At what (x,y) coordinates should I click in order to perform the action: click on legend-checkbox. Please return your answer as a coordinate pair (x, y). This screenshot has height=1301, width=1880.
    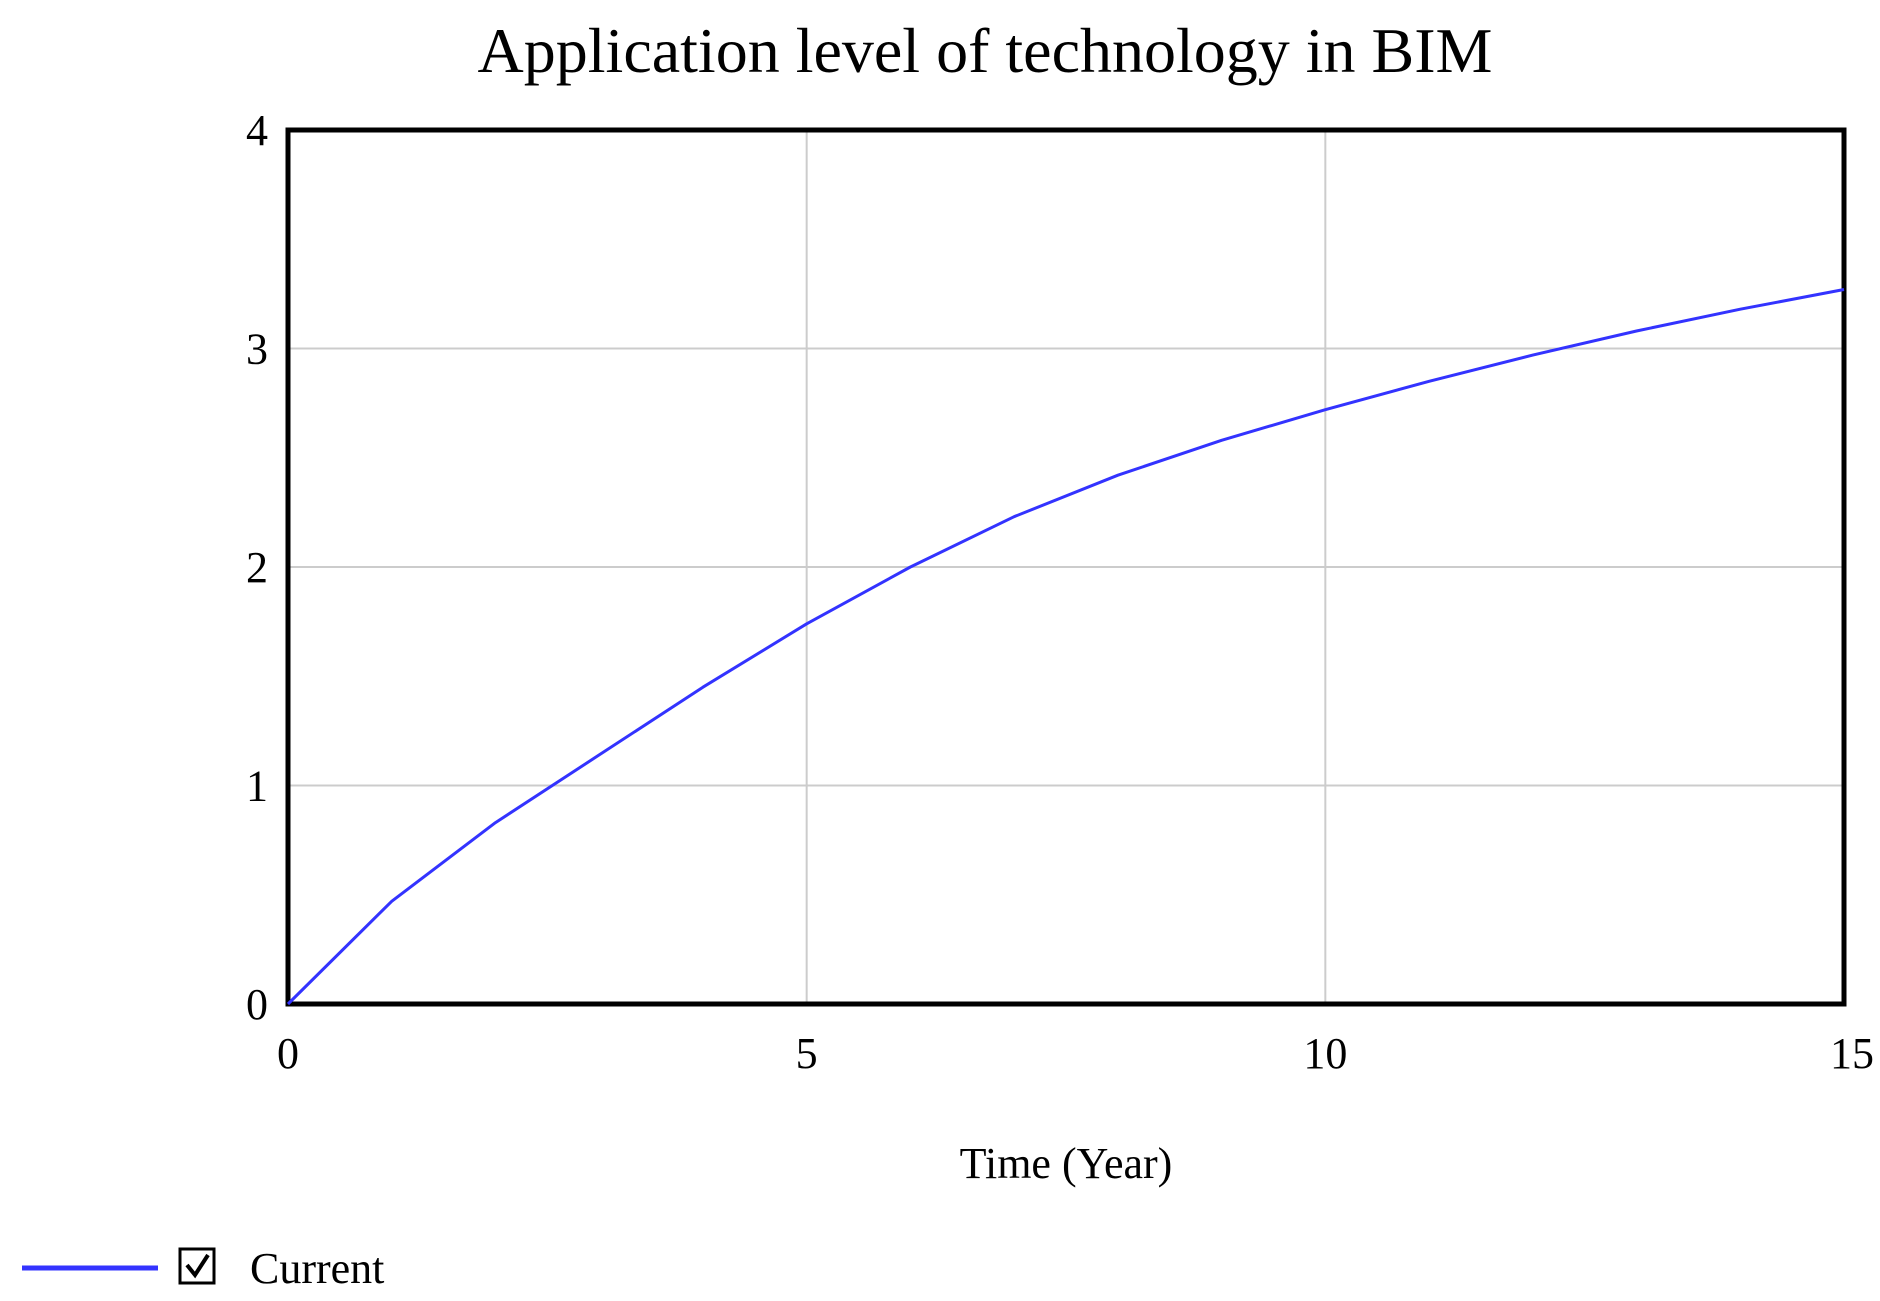
    Looking at the image, I should click on (197, 1266).